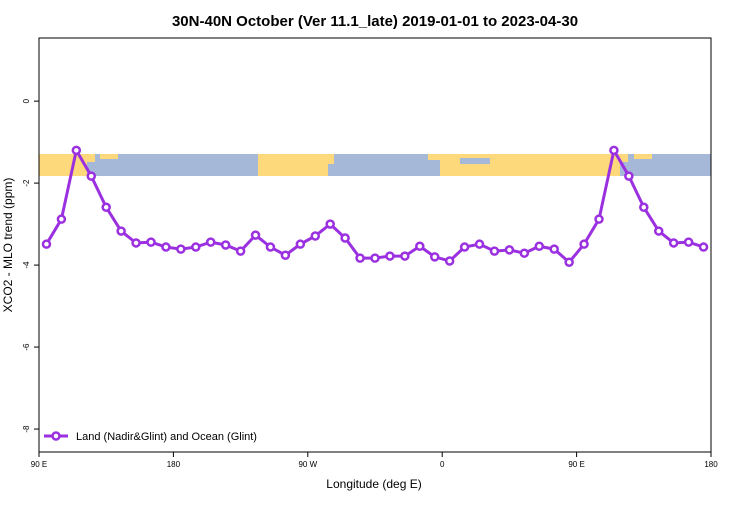 This screenshot has width=750, height=505. Describe the element at coordinates (166, 437) in the screenshot. I see `legend-label: Land (Nadir&Glint) and Ocean (Glint)` at that location.